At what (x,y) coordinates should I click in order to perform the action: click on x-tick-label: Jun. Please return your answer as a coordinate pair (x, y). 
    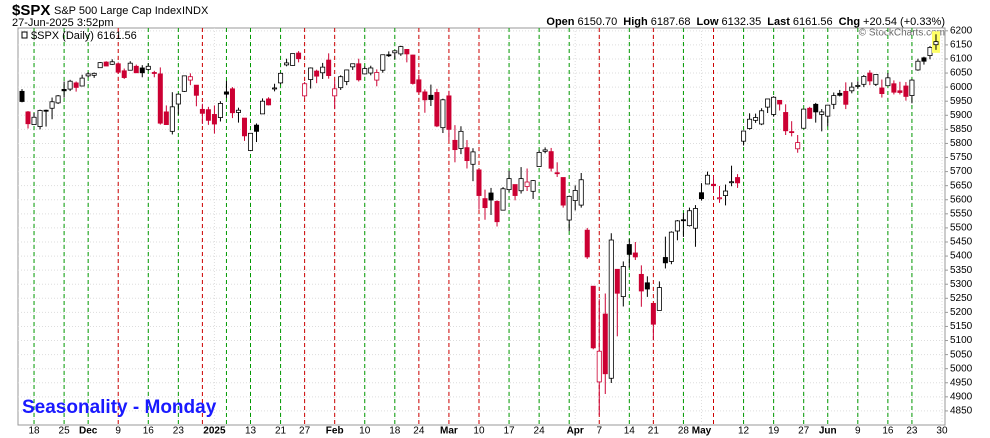
    Looking at the image, I should click on (828, 431).